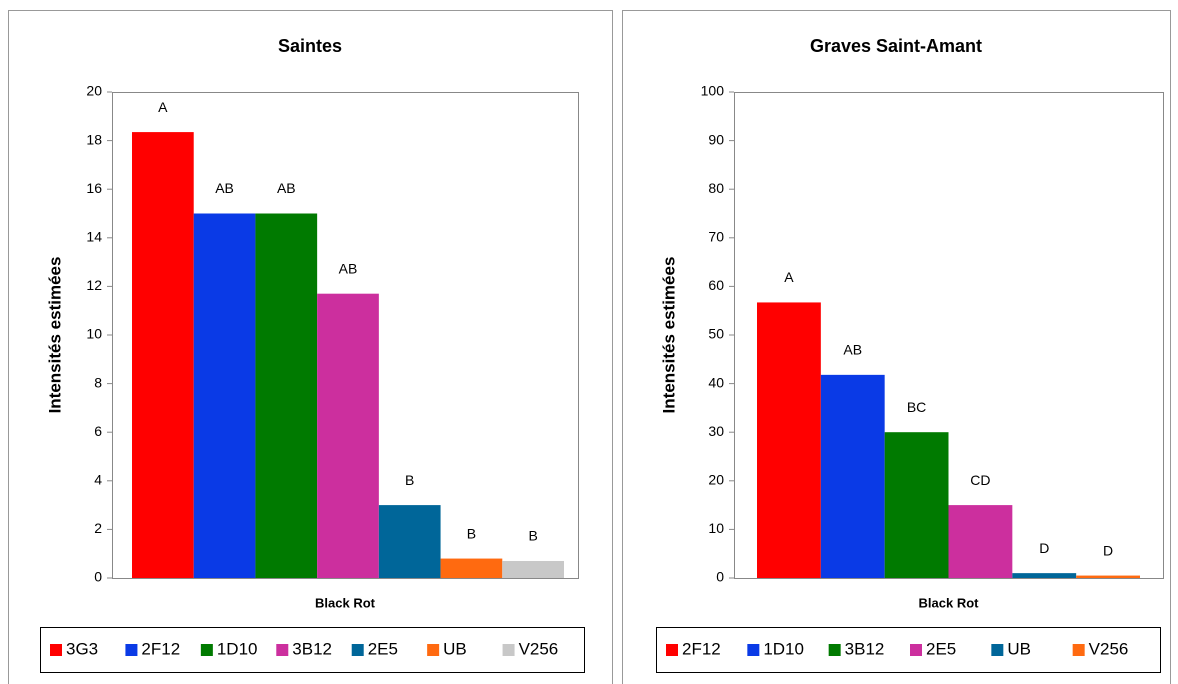  I want to click on y-tick-label: 4, so click(98, 480).